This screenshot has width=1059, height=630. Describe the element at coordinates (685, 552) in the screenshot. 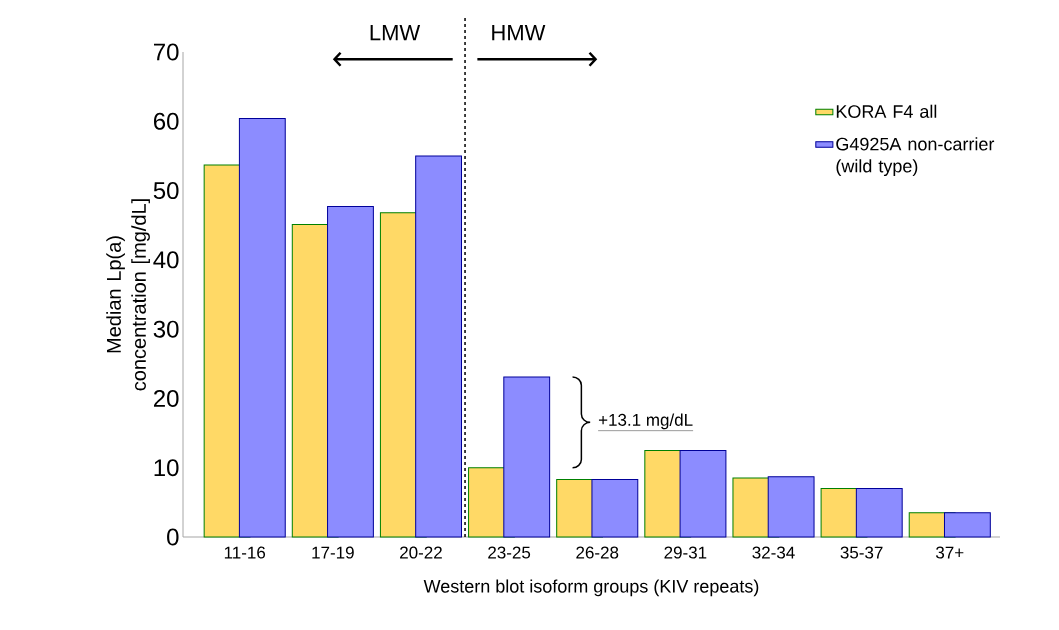

I see `x-tick-label: 29-31` at that location.